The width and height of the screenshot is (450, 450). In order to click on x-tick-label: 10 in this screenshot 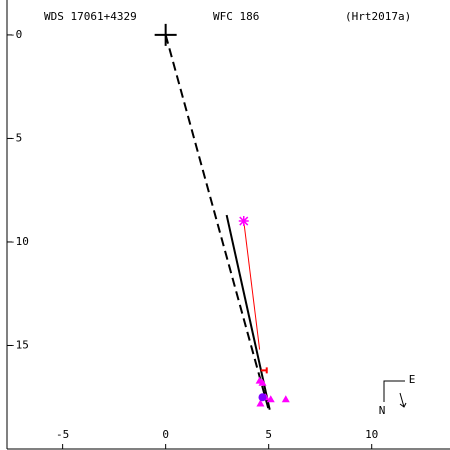, I will do `click(371, 434)`.